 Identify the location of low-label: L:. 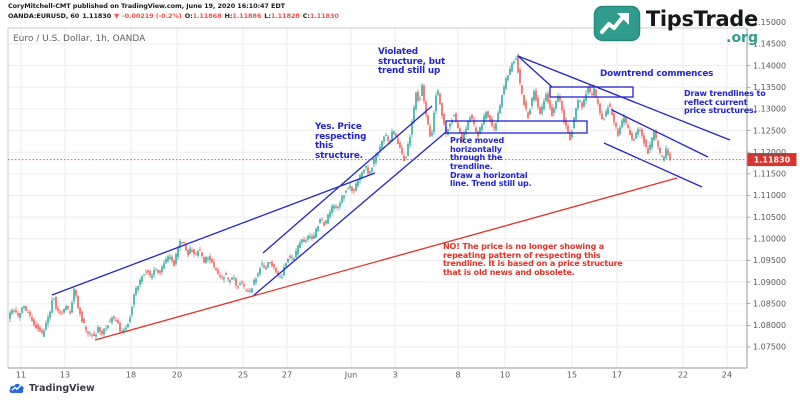
(267, 16).